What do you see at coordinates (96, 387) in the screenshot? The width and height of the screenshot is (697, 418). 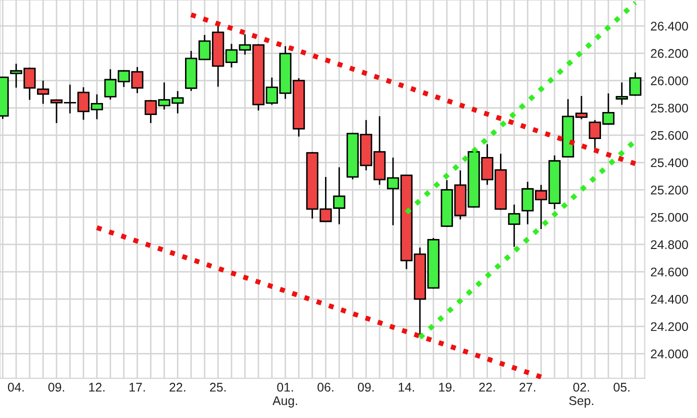 I see `x-tick-label: 12.` at bounding box center [96, 387].